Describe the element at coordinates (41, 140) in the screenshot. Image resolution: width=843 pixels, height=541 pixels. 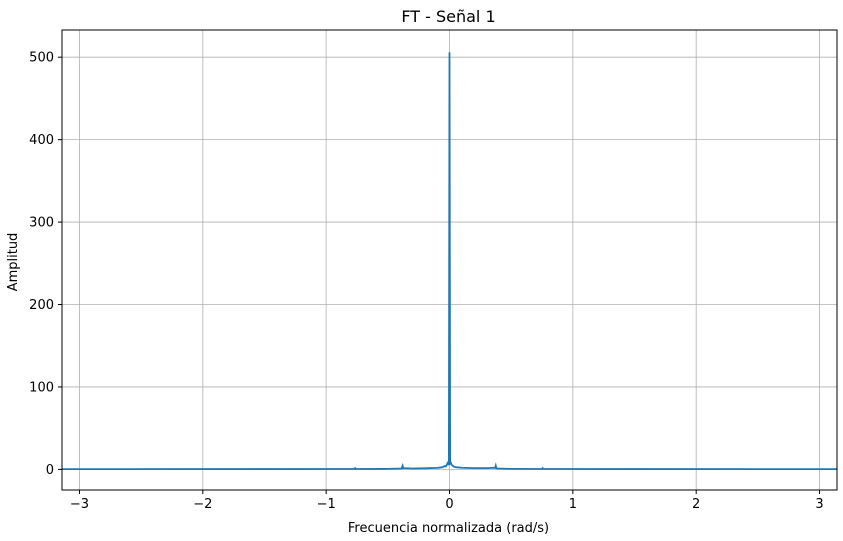
I see `y-tick-label: 400` at that location.